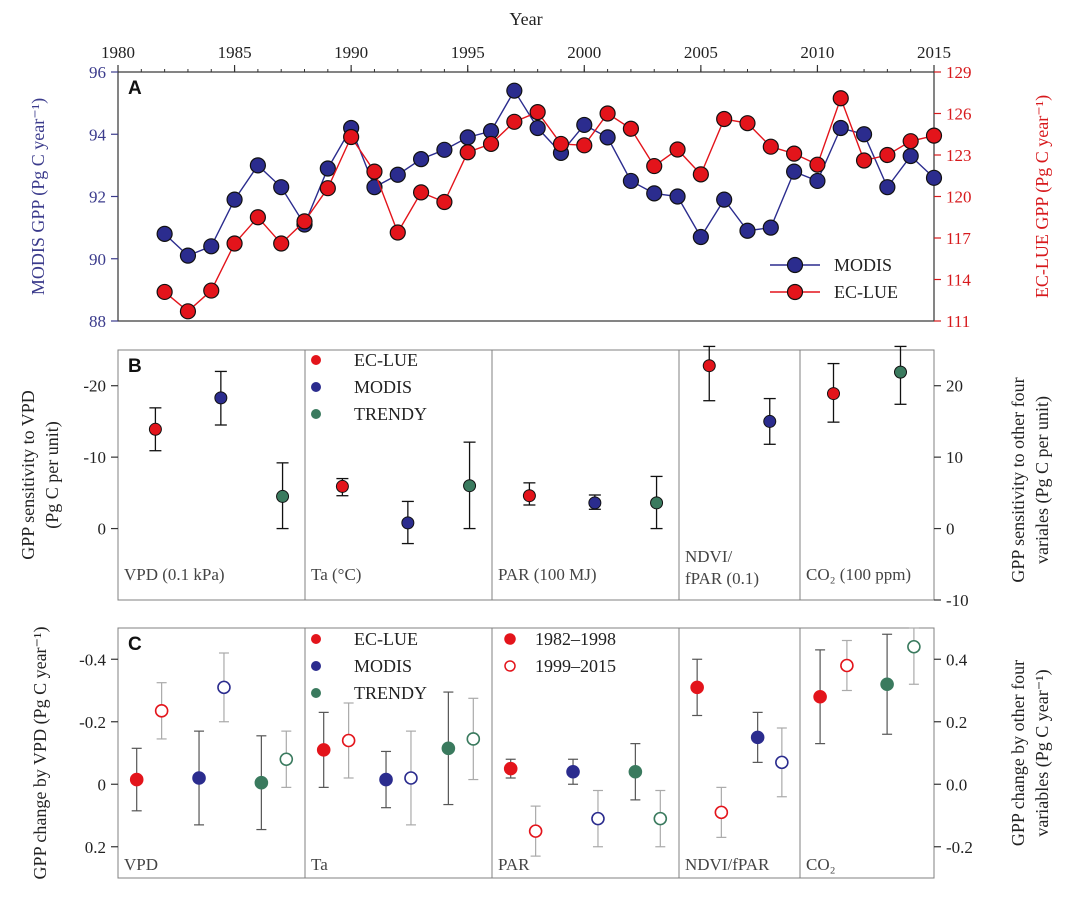 The width and height of the screenshot is (1067, 899). Describe the element at coordinates (959, 847) in the screenshot. I see `panel-c-y-right-tick-label: -0.2` at that location.